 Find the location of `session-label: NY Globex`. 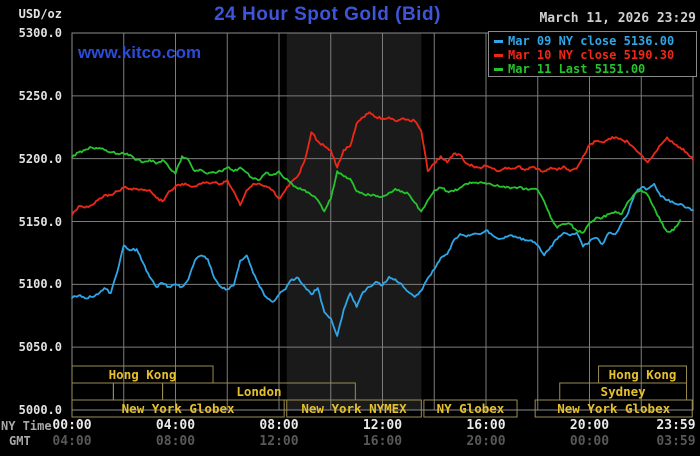

session-label: NY Globex is located at coordinates (471, 408).